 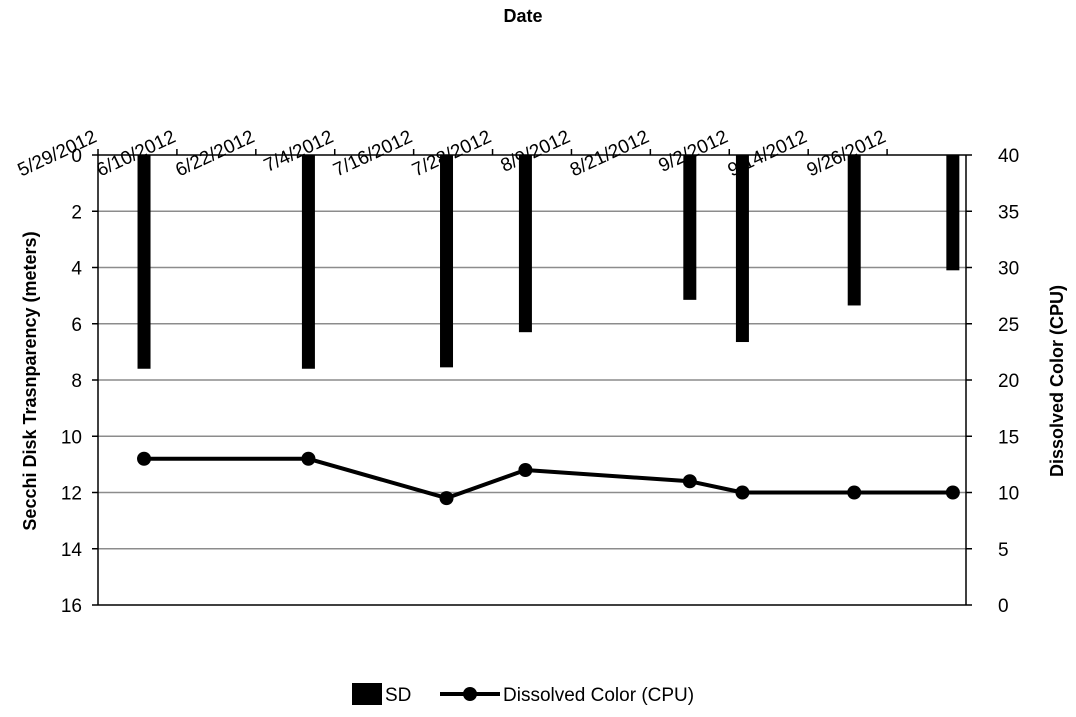 What do you see at coordinates (71, 606) in the screenshot?
I see `left-y-tick-label: 16` at bounding box center [71, 606].